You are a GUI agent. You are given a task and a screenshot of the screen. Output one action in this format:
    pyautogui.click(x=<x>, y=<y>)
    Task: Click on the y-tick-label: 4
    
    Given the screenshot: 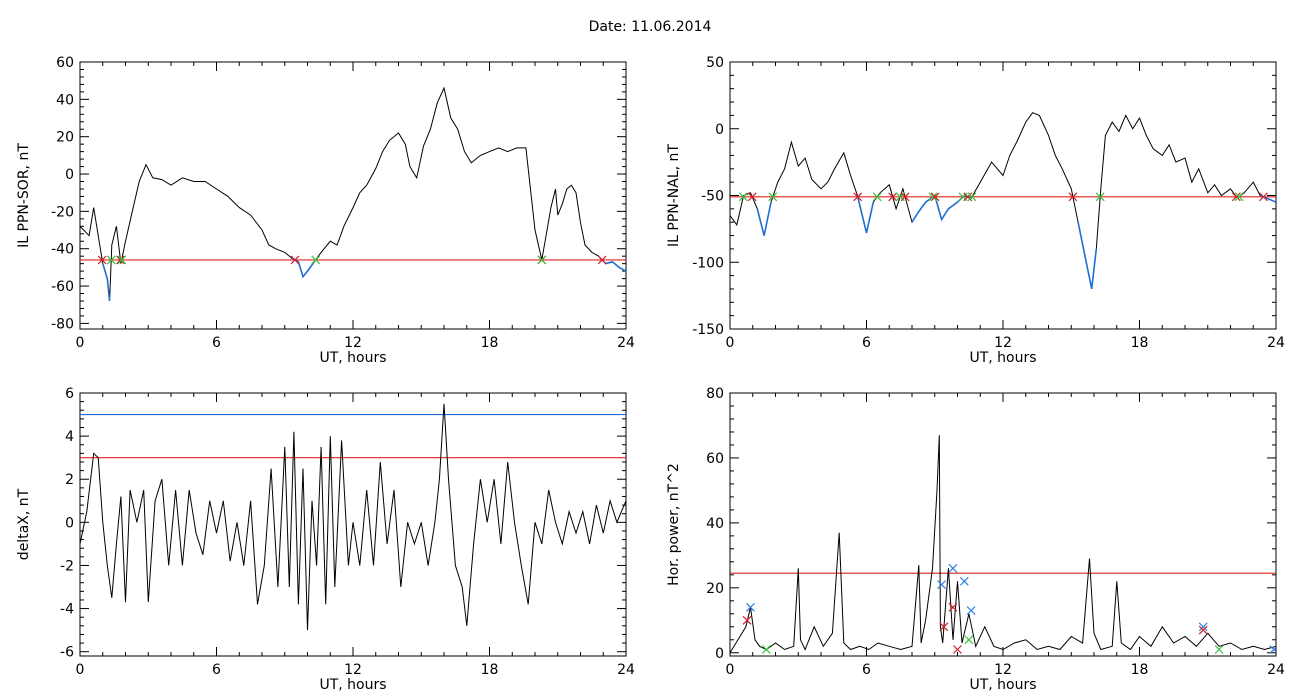 What is the action you would take?
    pyautogui.click(x=69, y=437)
    